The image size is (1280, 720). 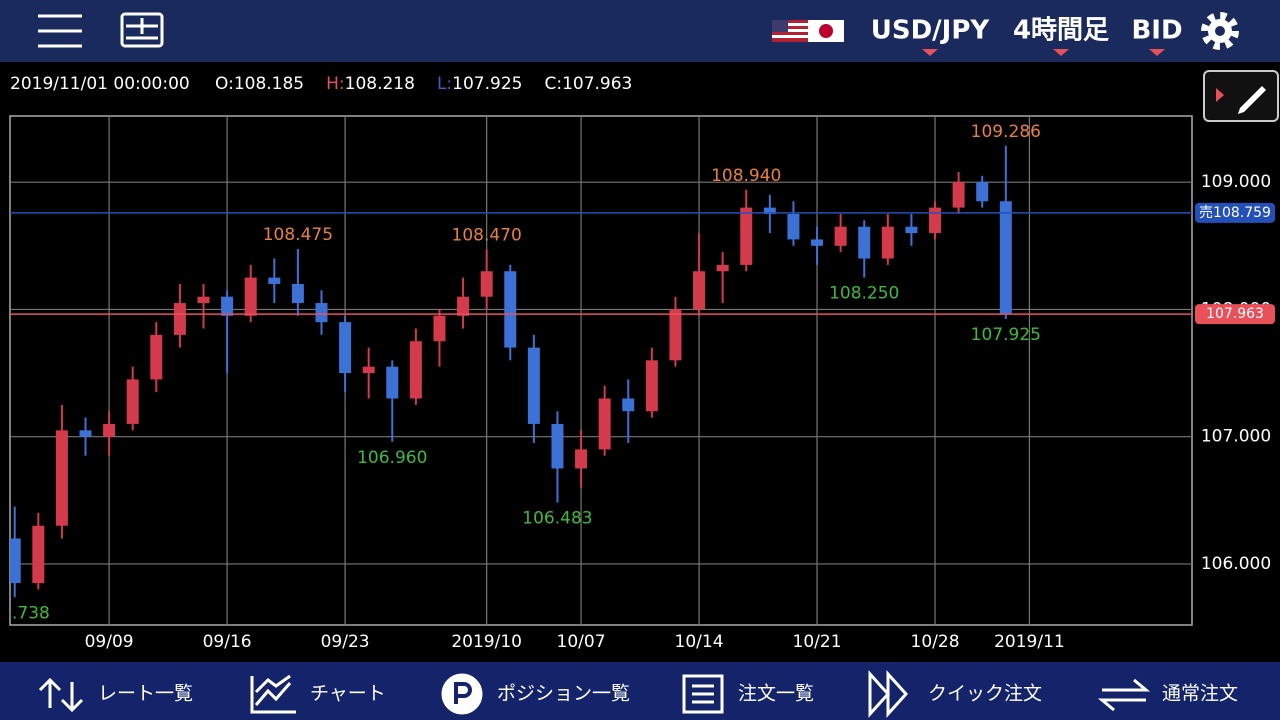 What do you see at coordinates (145, 694) in the screenshot?
I see `nav-item: レート一覧` at bounding box center [145, 694].